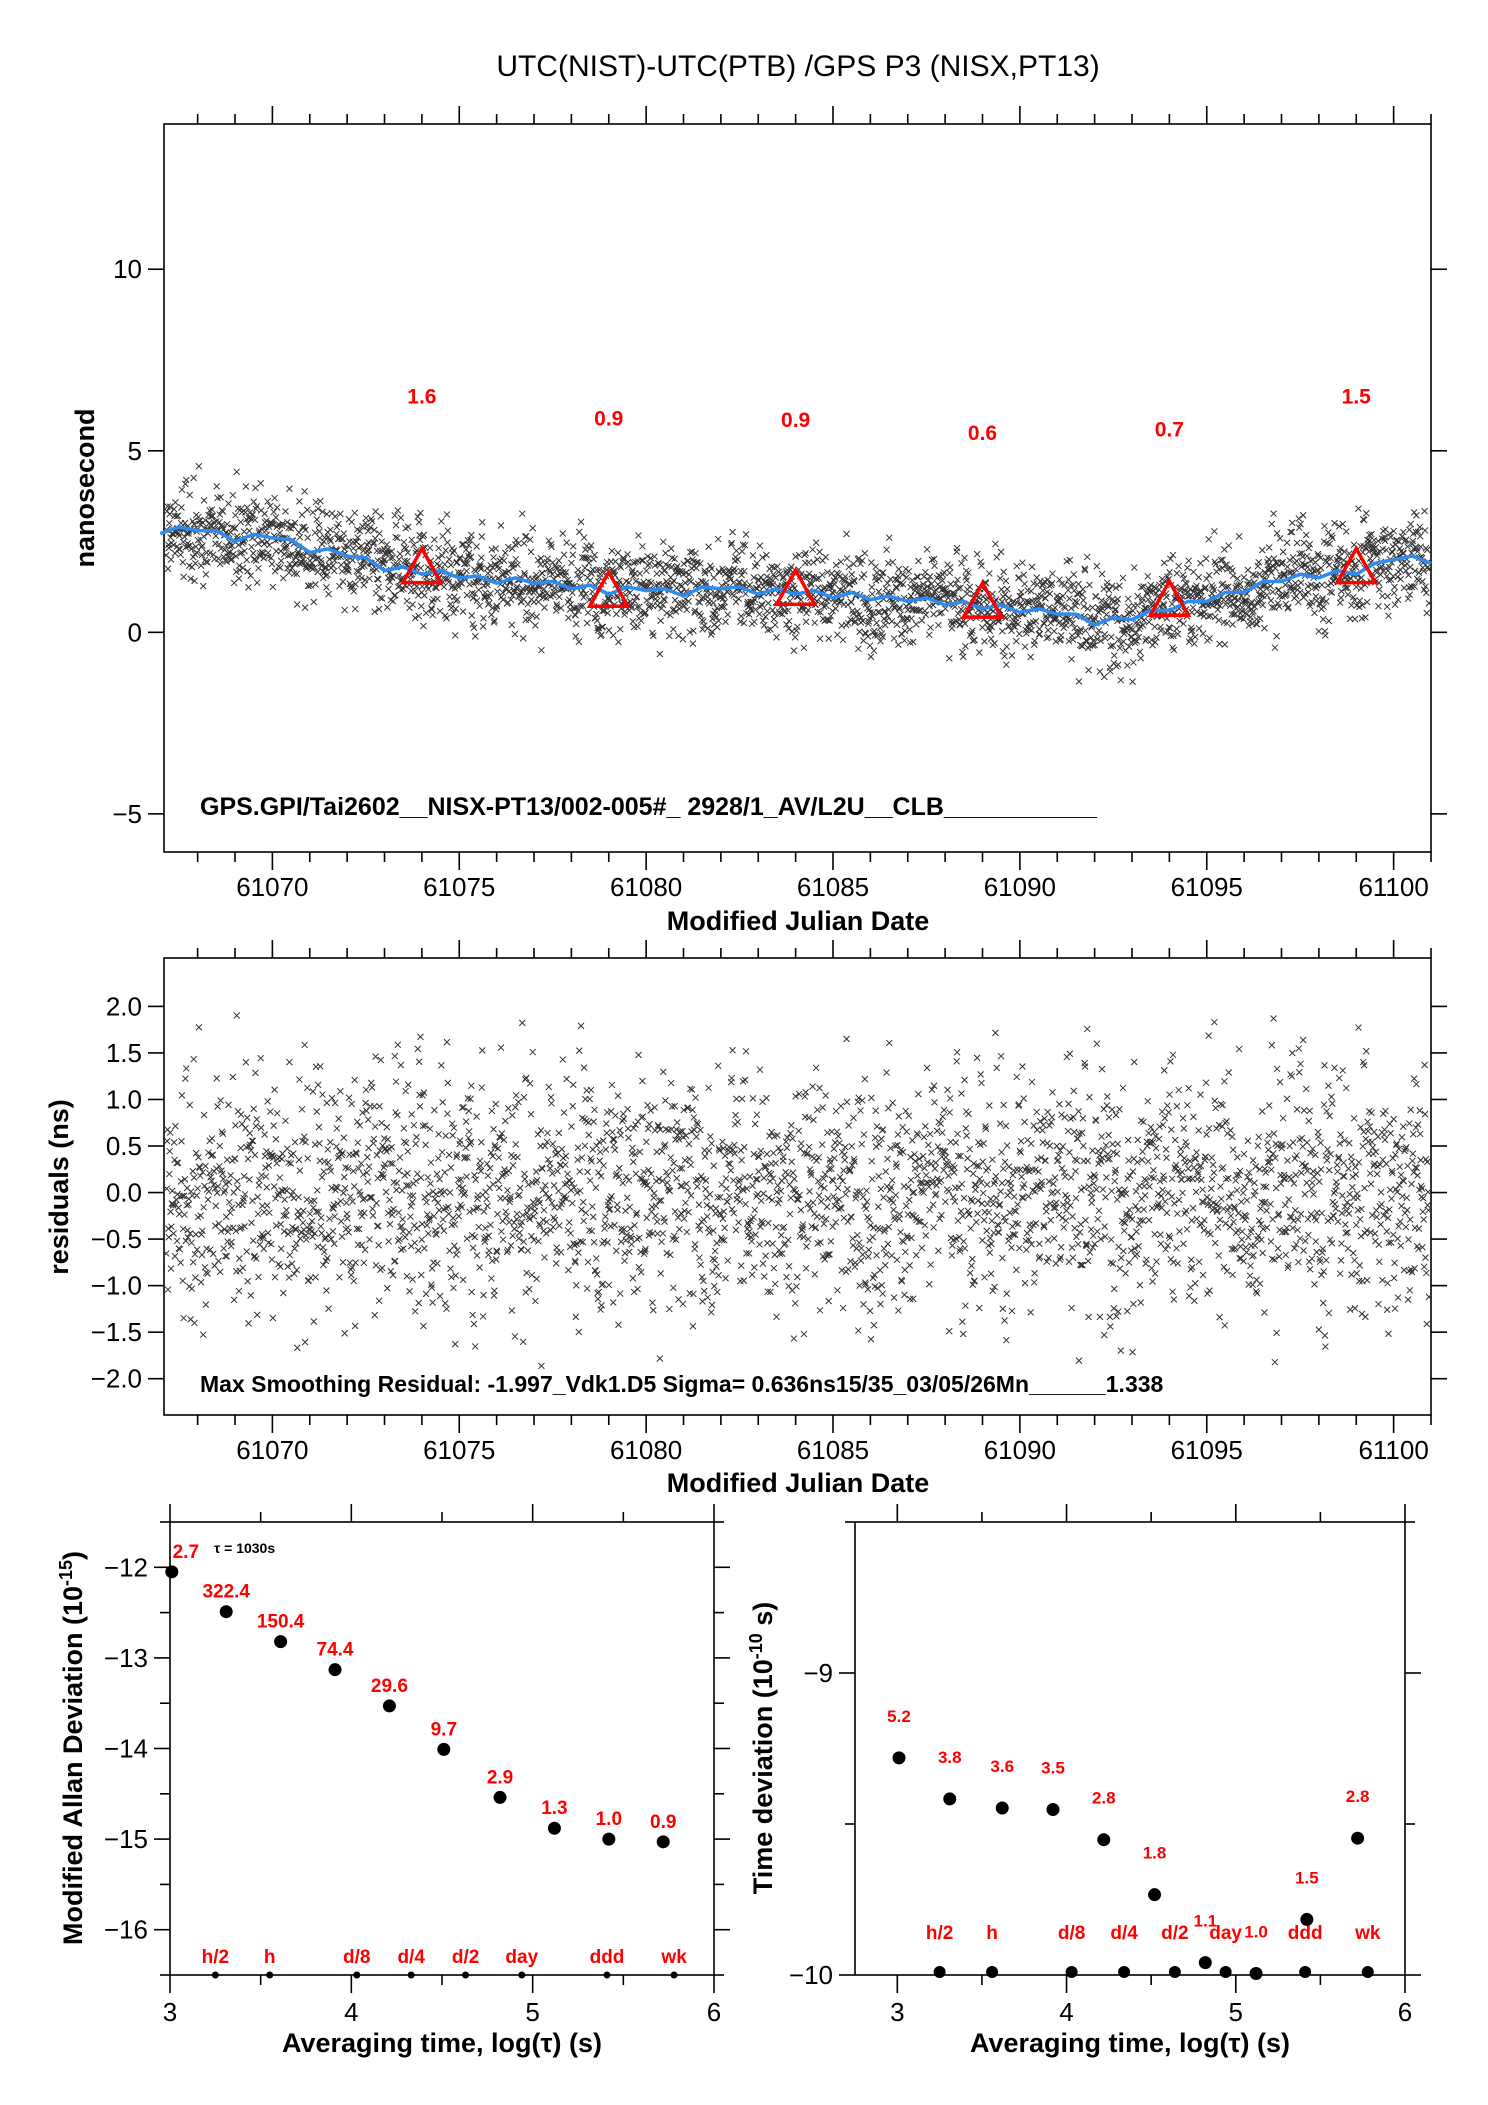  Describe the element at coordinates (116, 1286) in the screenshot. I see `y-tick-label: −1.0` at that location.